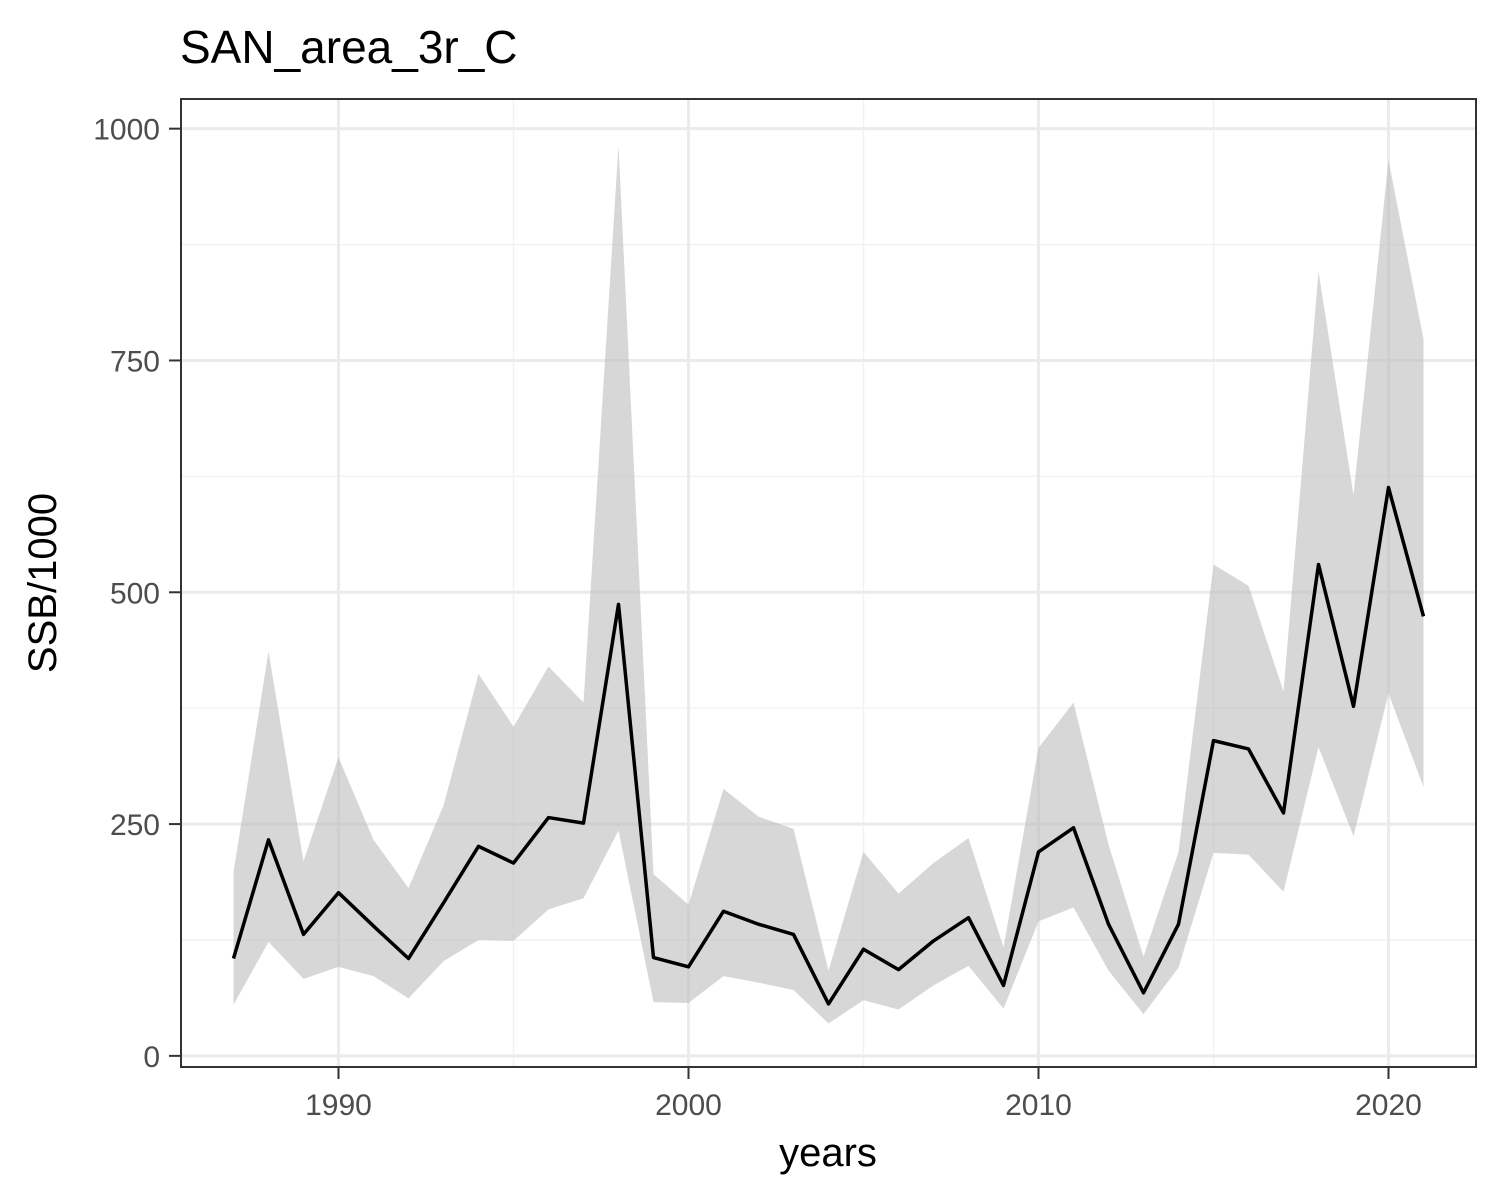 The width and height of the screenshot is (1500, 1200). I want to click on y-tick-label: 750, so click(135, 361).